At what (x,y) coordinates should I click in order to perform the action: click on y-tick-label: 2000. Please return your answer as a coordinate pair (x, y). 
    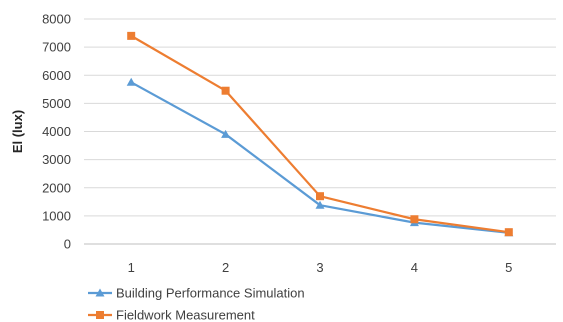
    Looking at the image, I should click on (56, 187).